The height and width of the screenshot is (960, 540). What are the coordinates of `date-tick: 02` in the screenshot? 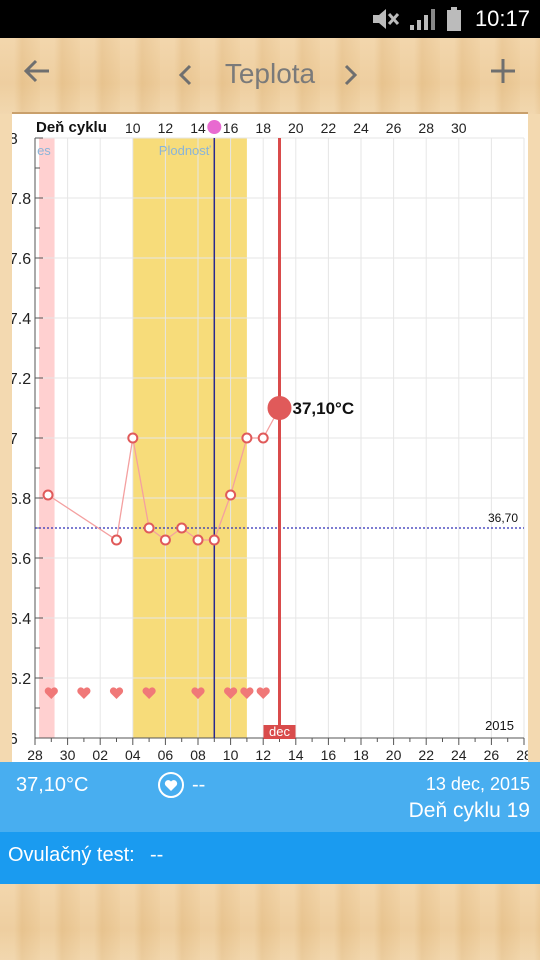 It's located at (100, 754).